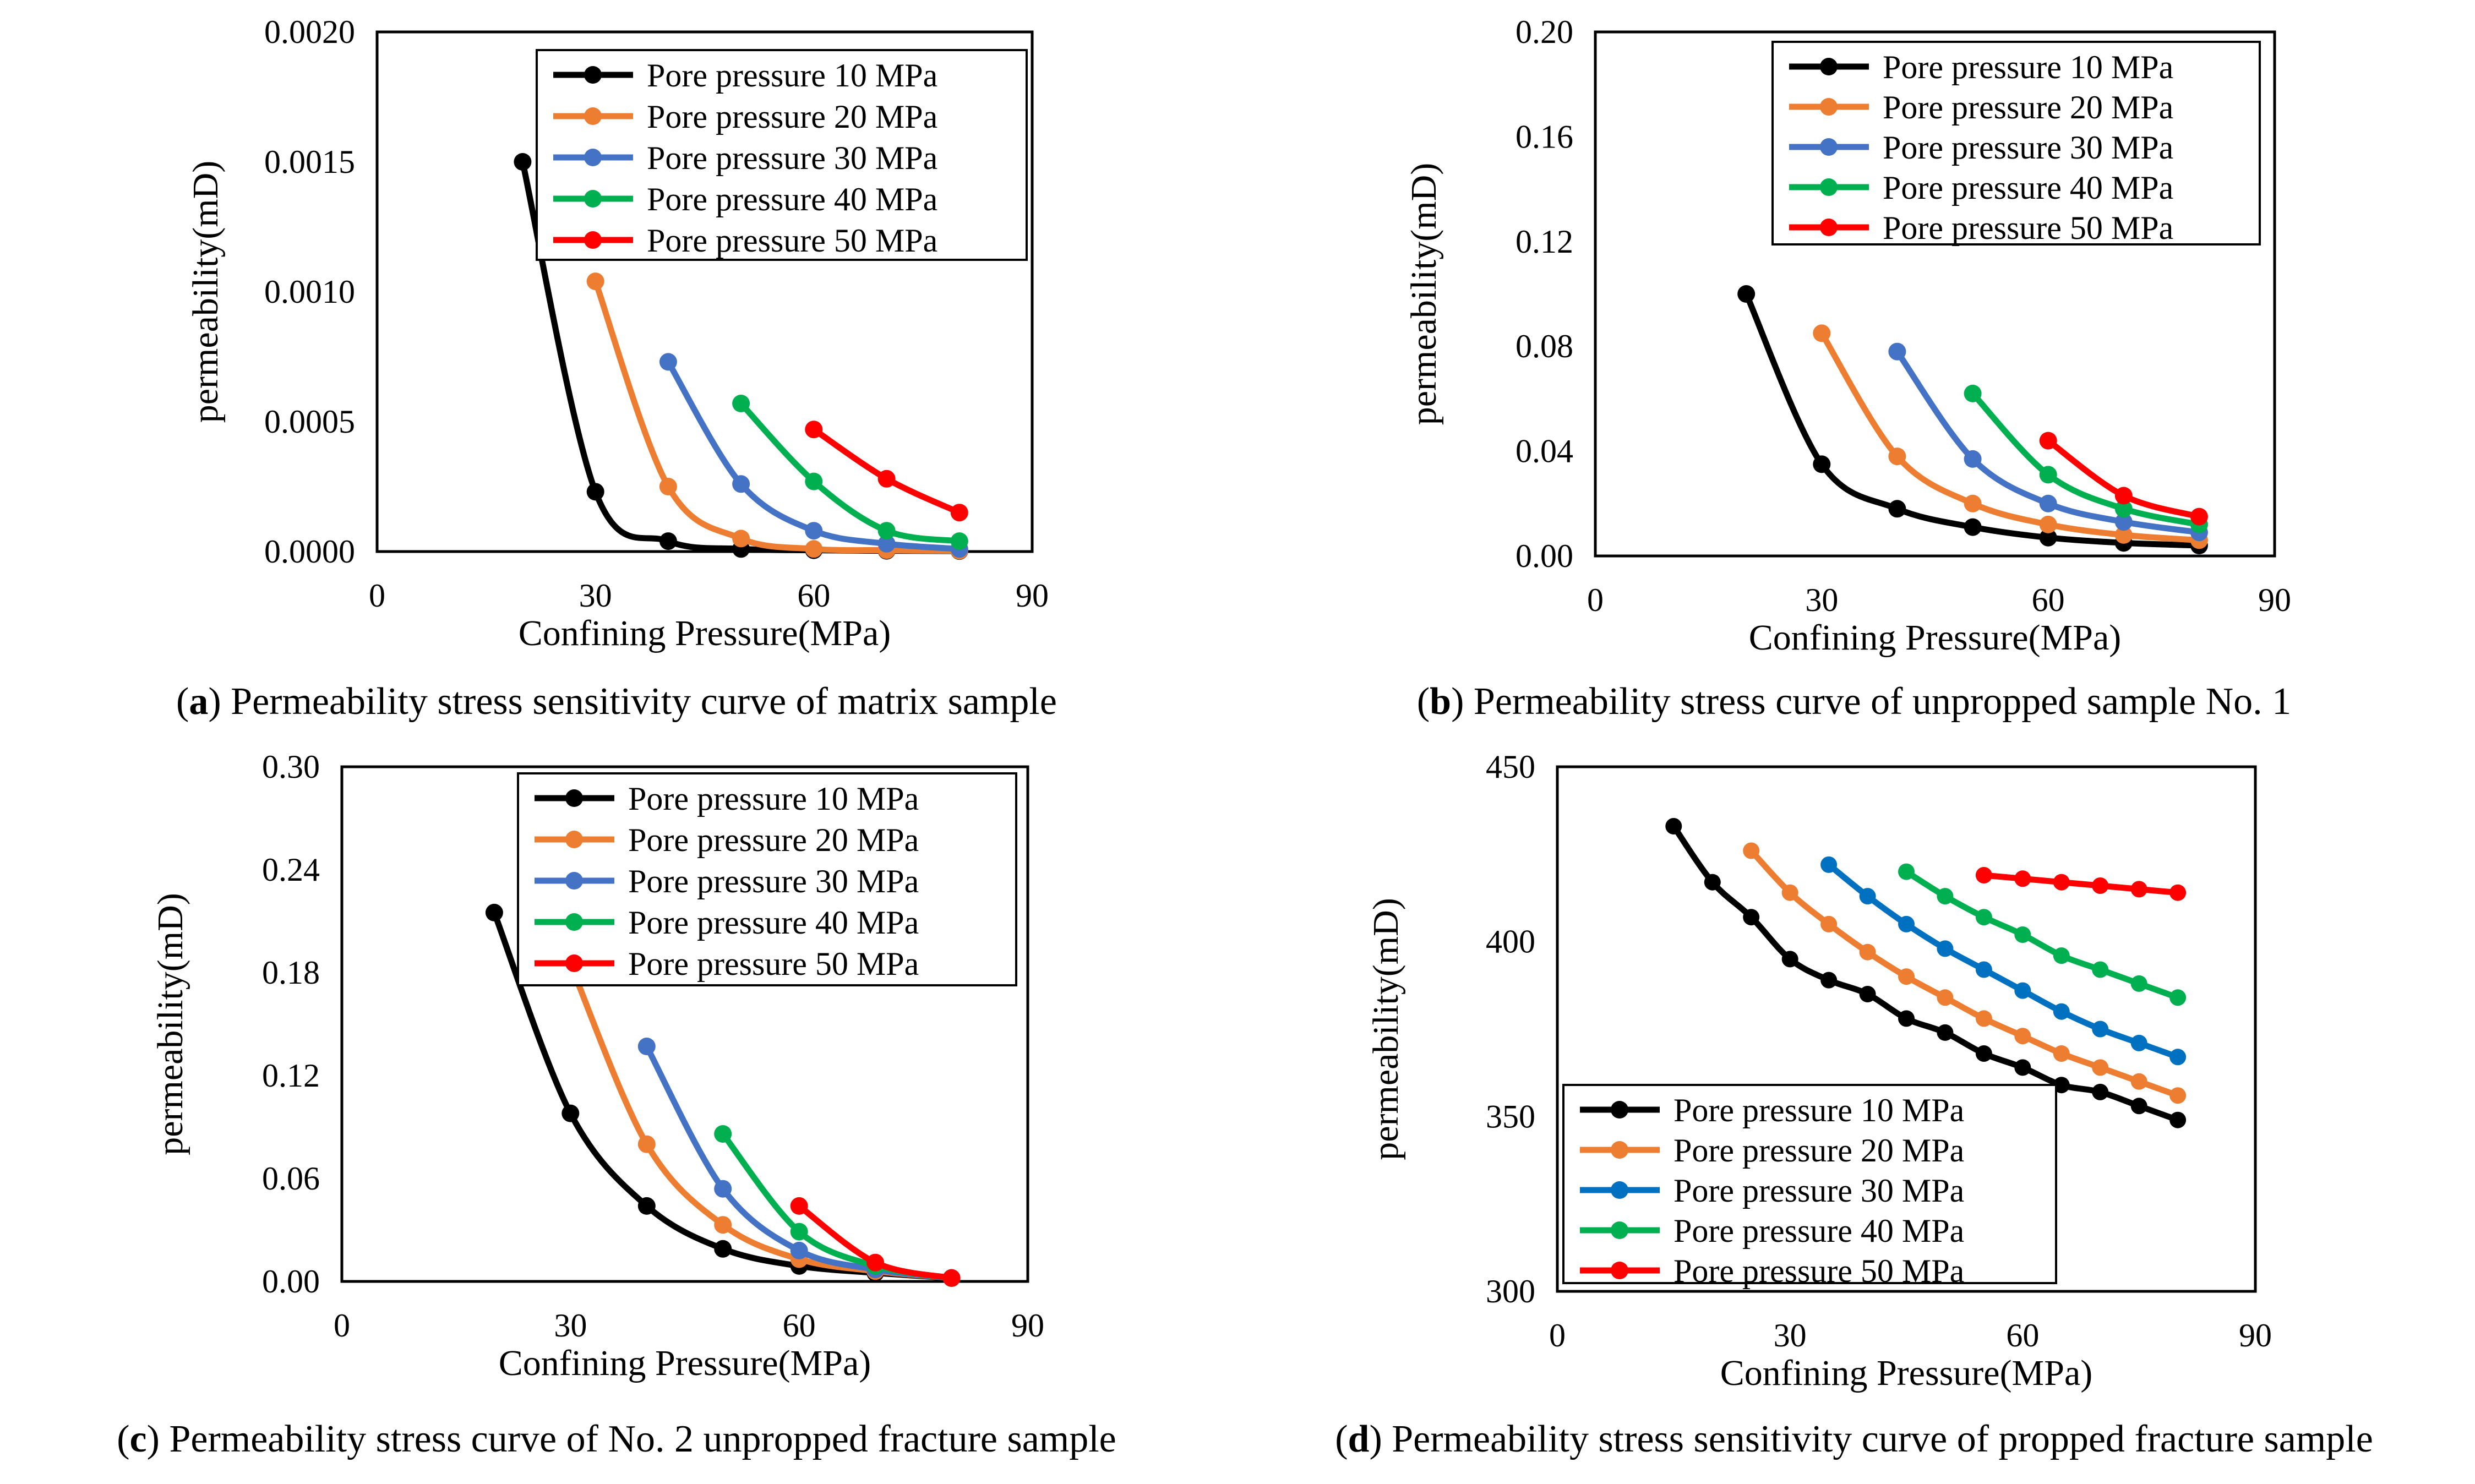 This screenshot has width=2475, height=1484. Describe the element at coordinates (1544, 556) in the screenshot. I see `y-tick-label: 0.00` at that location.